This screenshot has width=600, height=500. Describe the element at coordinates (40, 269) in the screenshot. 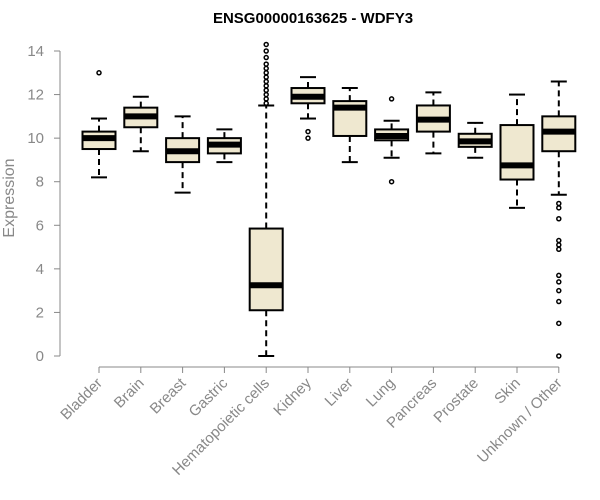

I see `y-tick-label: 4` at that location.